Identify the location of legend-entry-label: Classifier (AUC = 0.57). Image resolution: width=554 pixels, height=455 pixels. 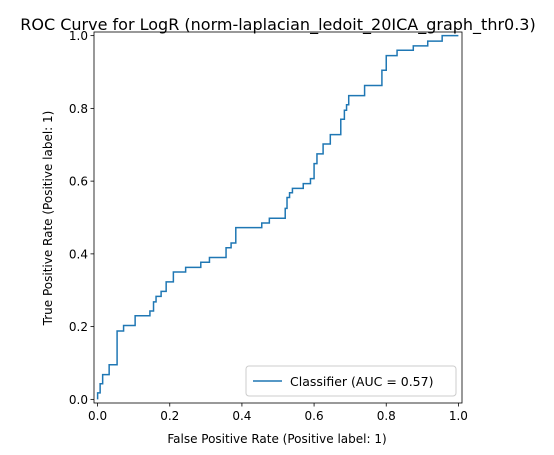
(361, 381).